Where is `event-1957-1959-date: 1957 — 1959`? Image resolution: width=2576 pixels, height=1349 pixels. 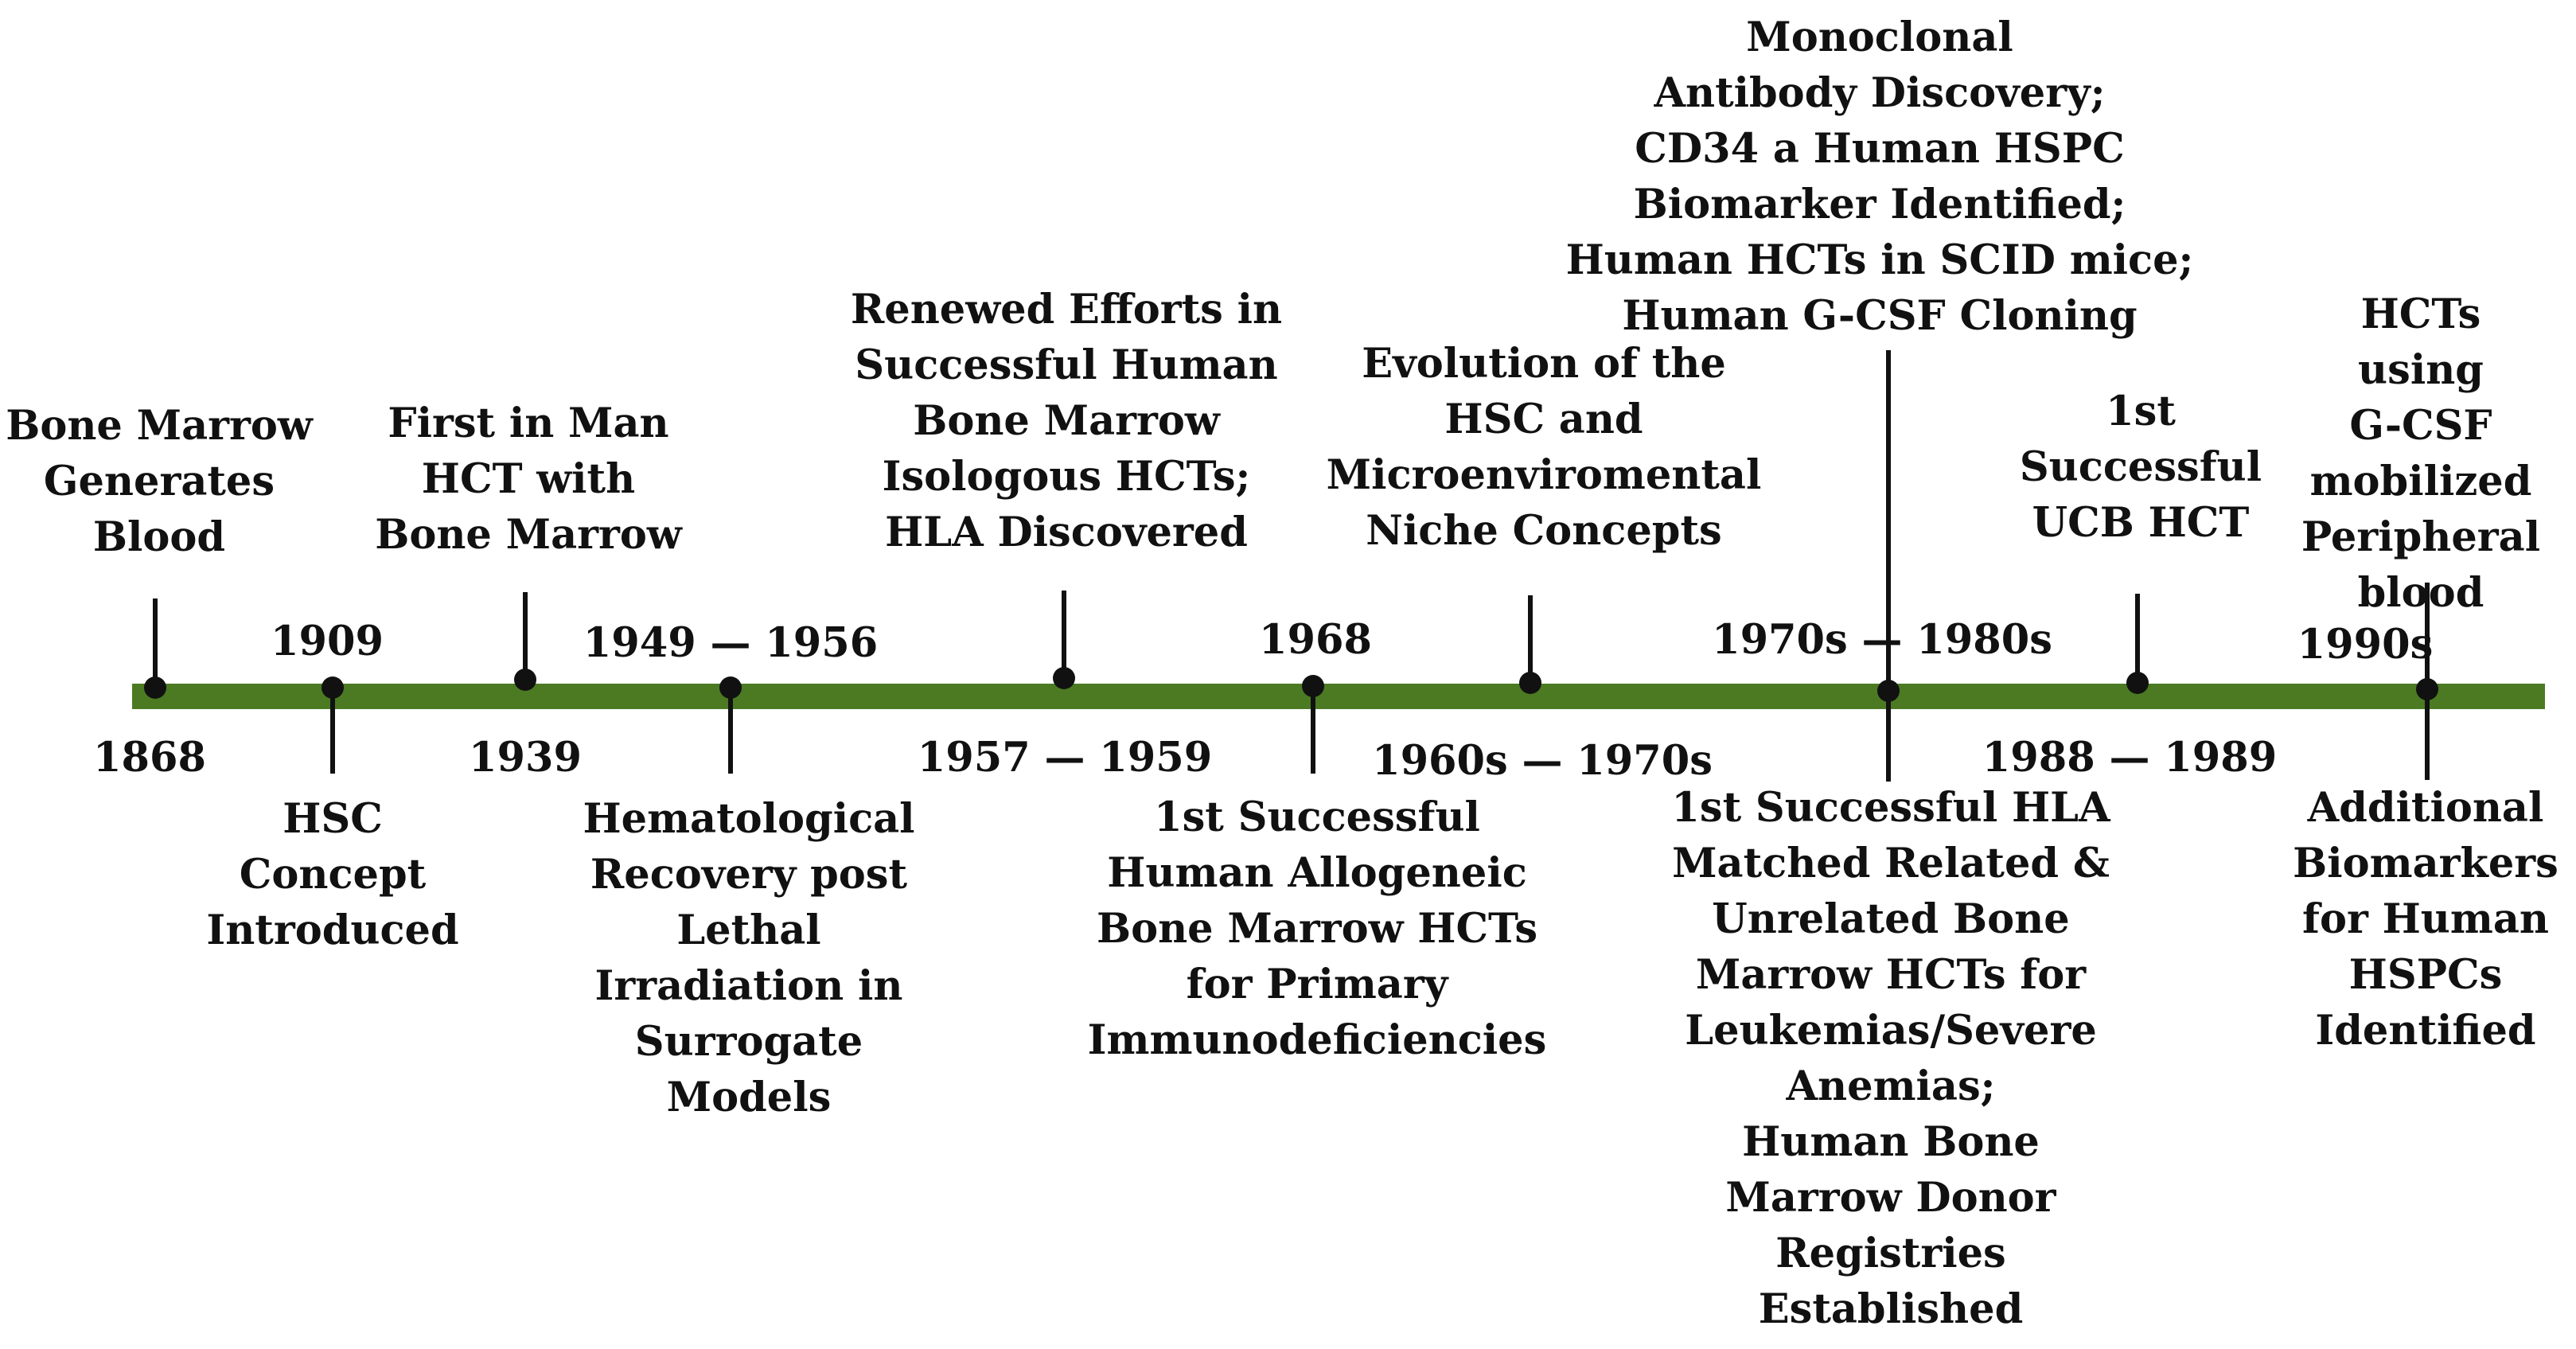
event-1957-1959-date: 1957 — 1959 is located at coordinates (1065, 758).